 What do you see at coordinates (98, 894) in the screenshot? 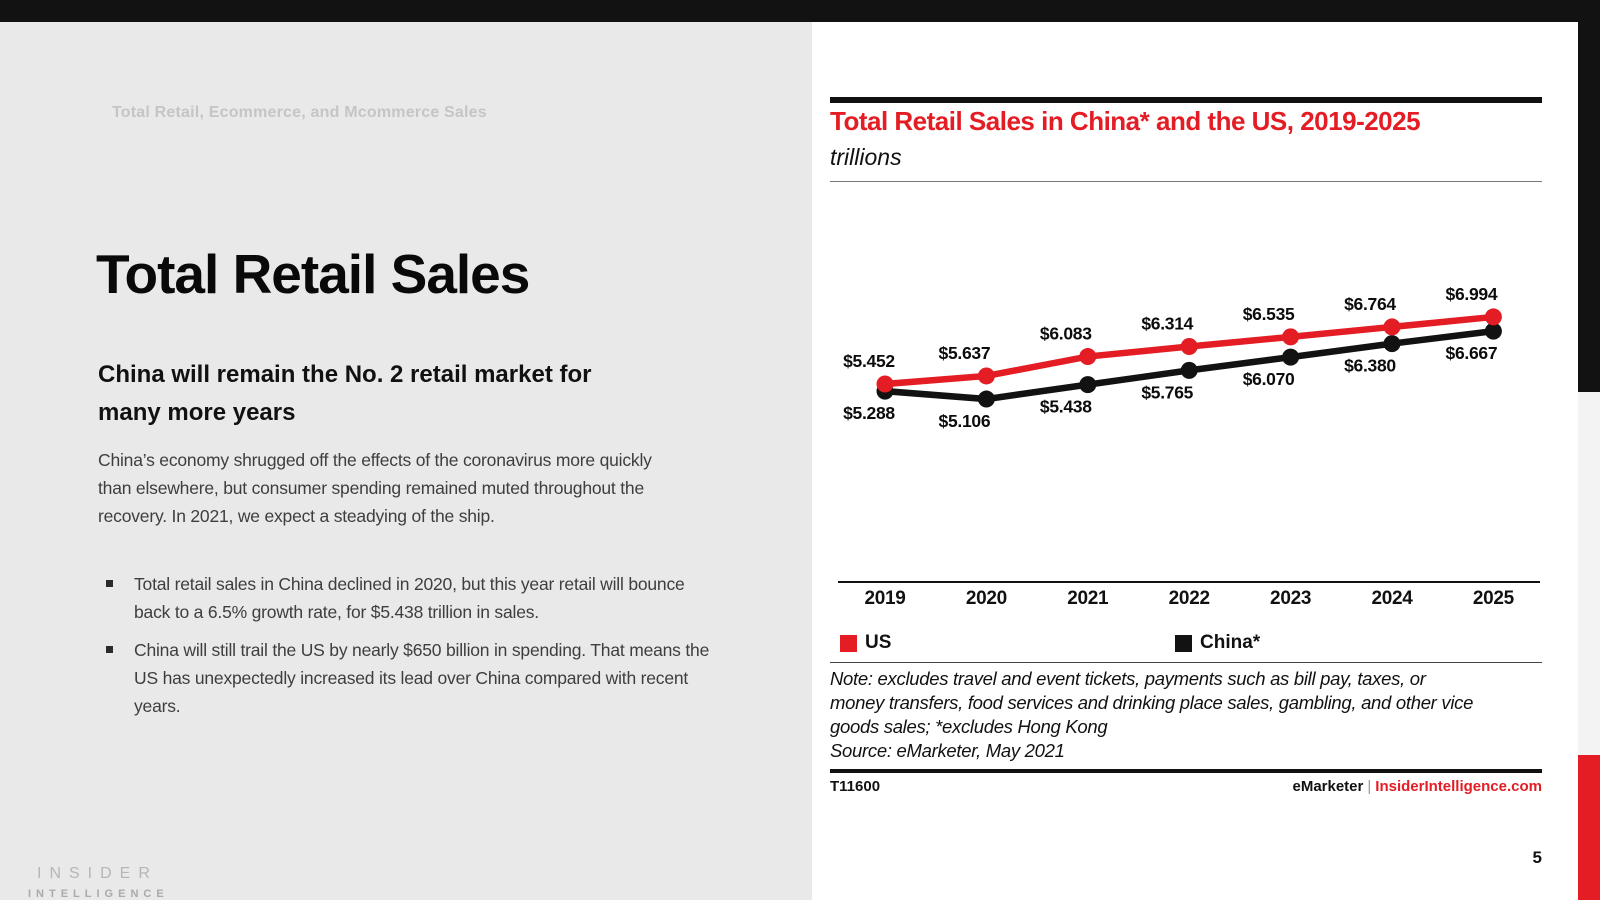
I see `logo-line-intelligence: INTELLIGENCE` at bounding box center [98, 894].